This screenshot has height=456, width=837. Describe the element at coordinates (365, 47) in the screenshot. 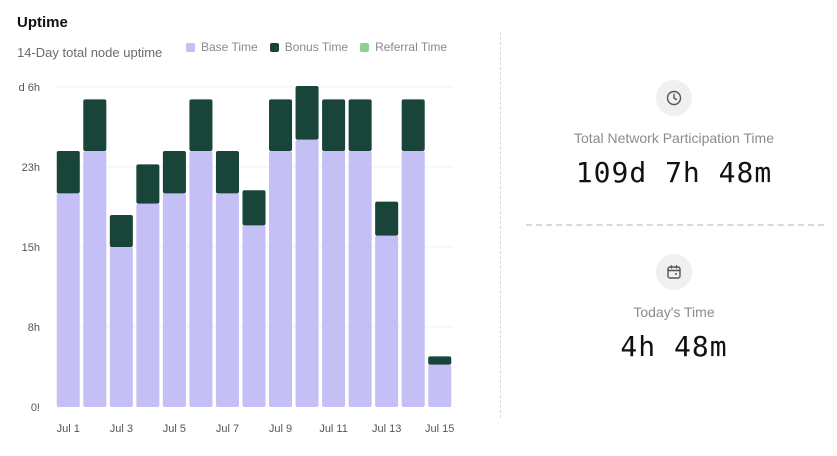

I see `legend-swatch-referral-time` at that location.